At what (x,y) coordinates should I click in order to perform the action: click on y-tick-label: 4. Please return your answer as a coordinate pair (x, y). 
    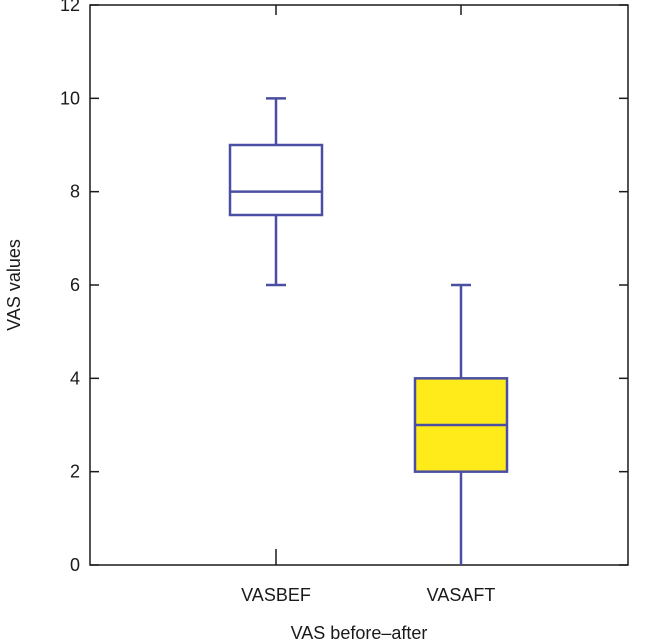
    Looking at the image, I should click on (75, 378).